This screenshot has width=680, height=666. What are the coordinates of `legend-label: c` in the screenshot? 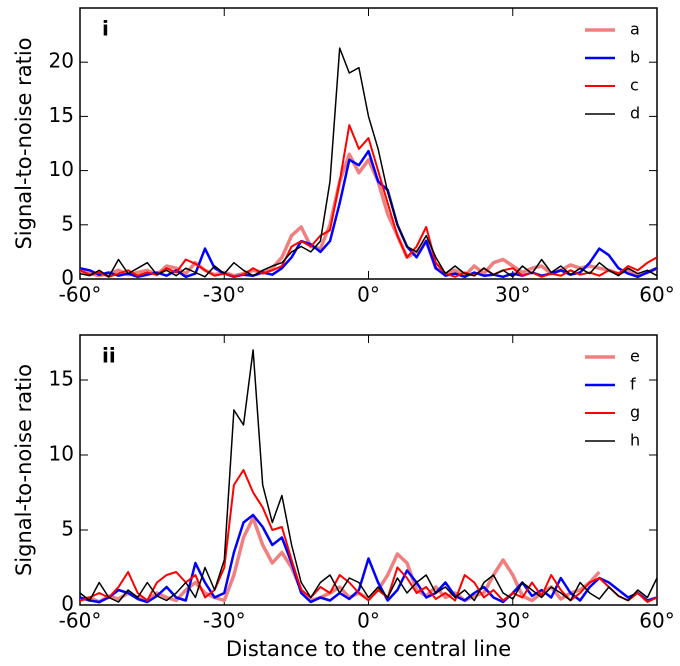 It's located at (634, 85).